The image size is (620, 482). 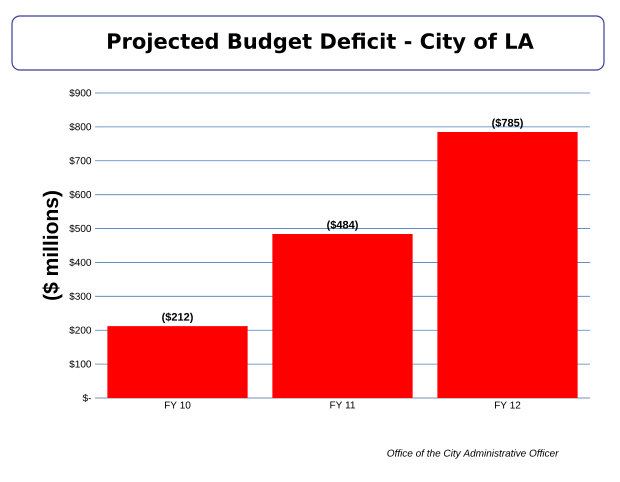 What do you see at coordinates (507, 405) in the screenshot?
I see `x-tick-label: FY 12` at bounding box center [507, 405].